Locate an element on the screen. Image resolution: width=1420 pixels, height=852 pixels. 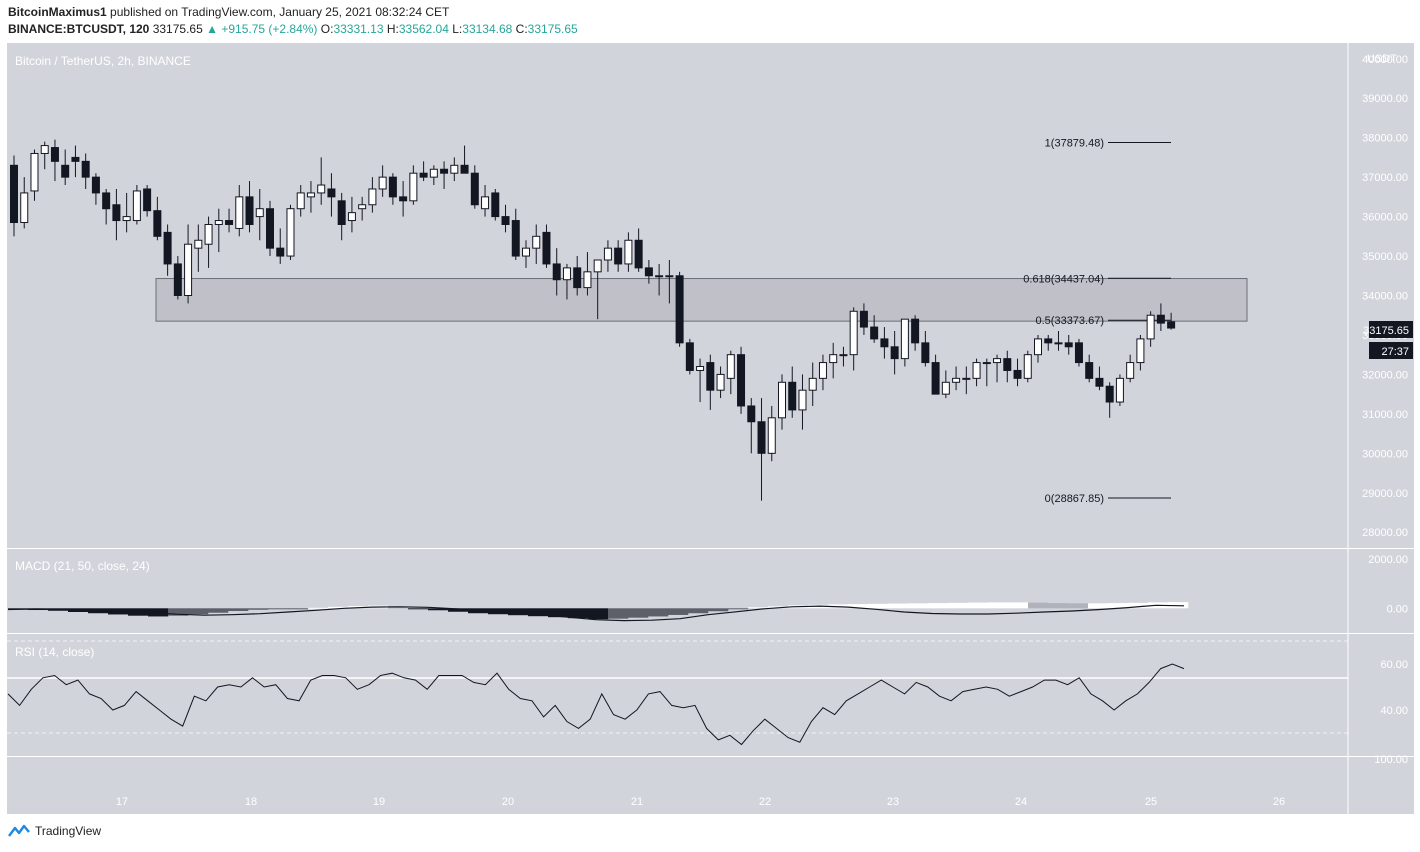
time-tick-label: 20 is located at coordinates (508, 802).